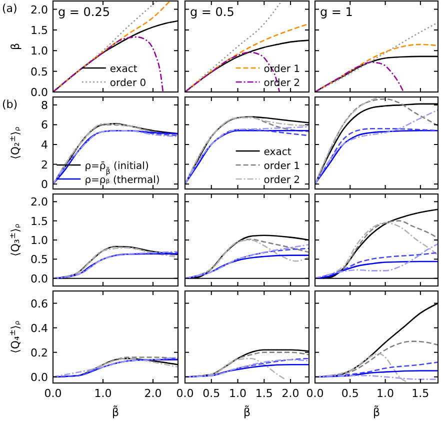  Describe the element at coordinates (44, 125) in the screenshot. I see `y-tick-label: 6` at that location.